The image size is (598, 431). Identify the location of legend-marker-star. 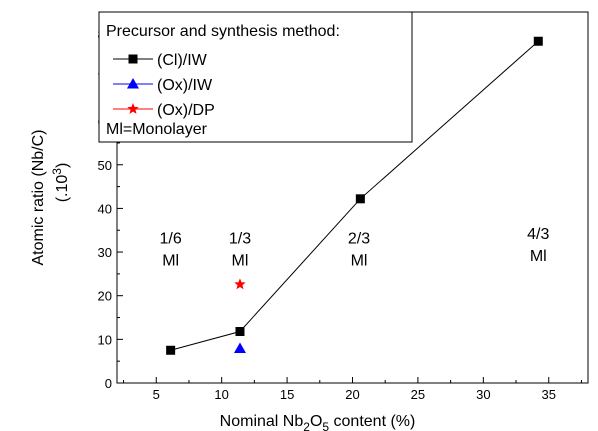
(133, 108).